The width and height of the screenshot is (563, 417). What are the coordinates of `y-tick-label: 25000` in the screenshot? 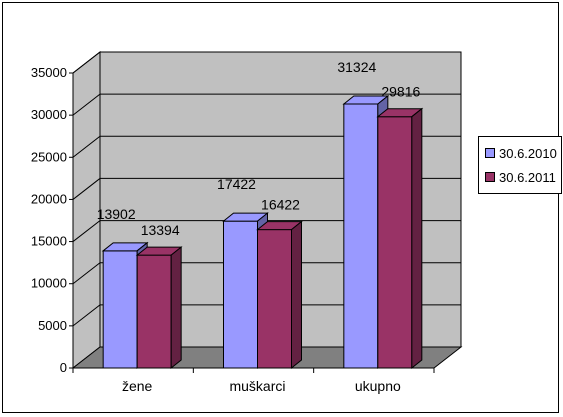 It's located at (49, 156).